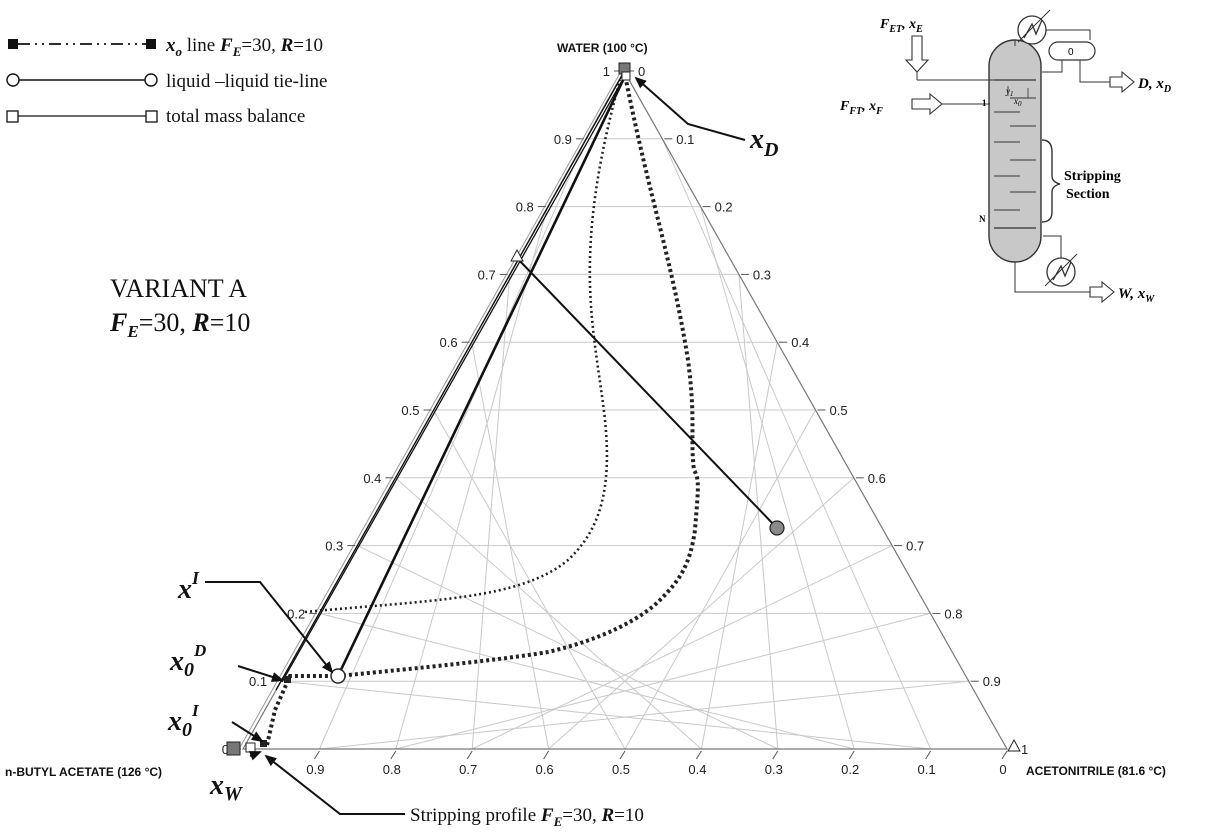  What do you see at coordinates (255, 756) in the screenshot?
I see `arrow-xw` at bounding box center [255, 756].